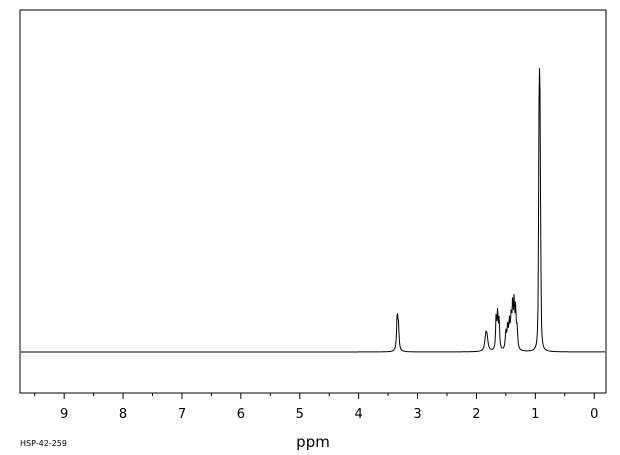 Image resolution: width=620 pixels, height=455 pixels. Describe the element at coordinates (316, 407) in the screenshot. I see `x-axis-ticks: 9 8 7 6 5 4 3 2 1 0` at that location.